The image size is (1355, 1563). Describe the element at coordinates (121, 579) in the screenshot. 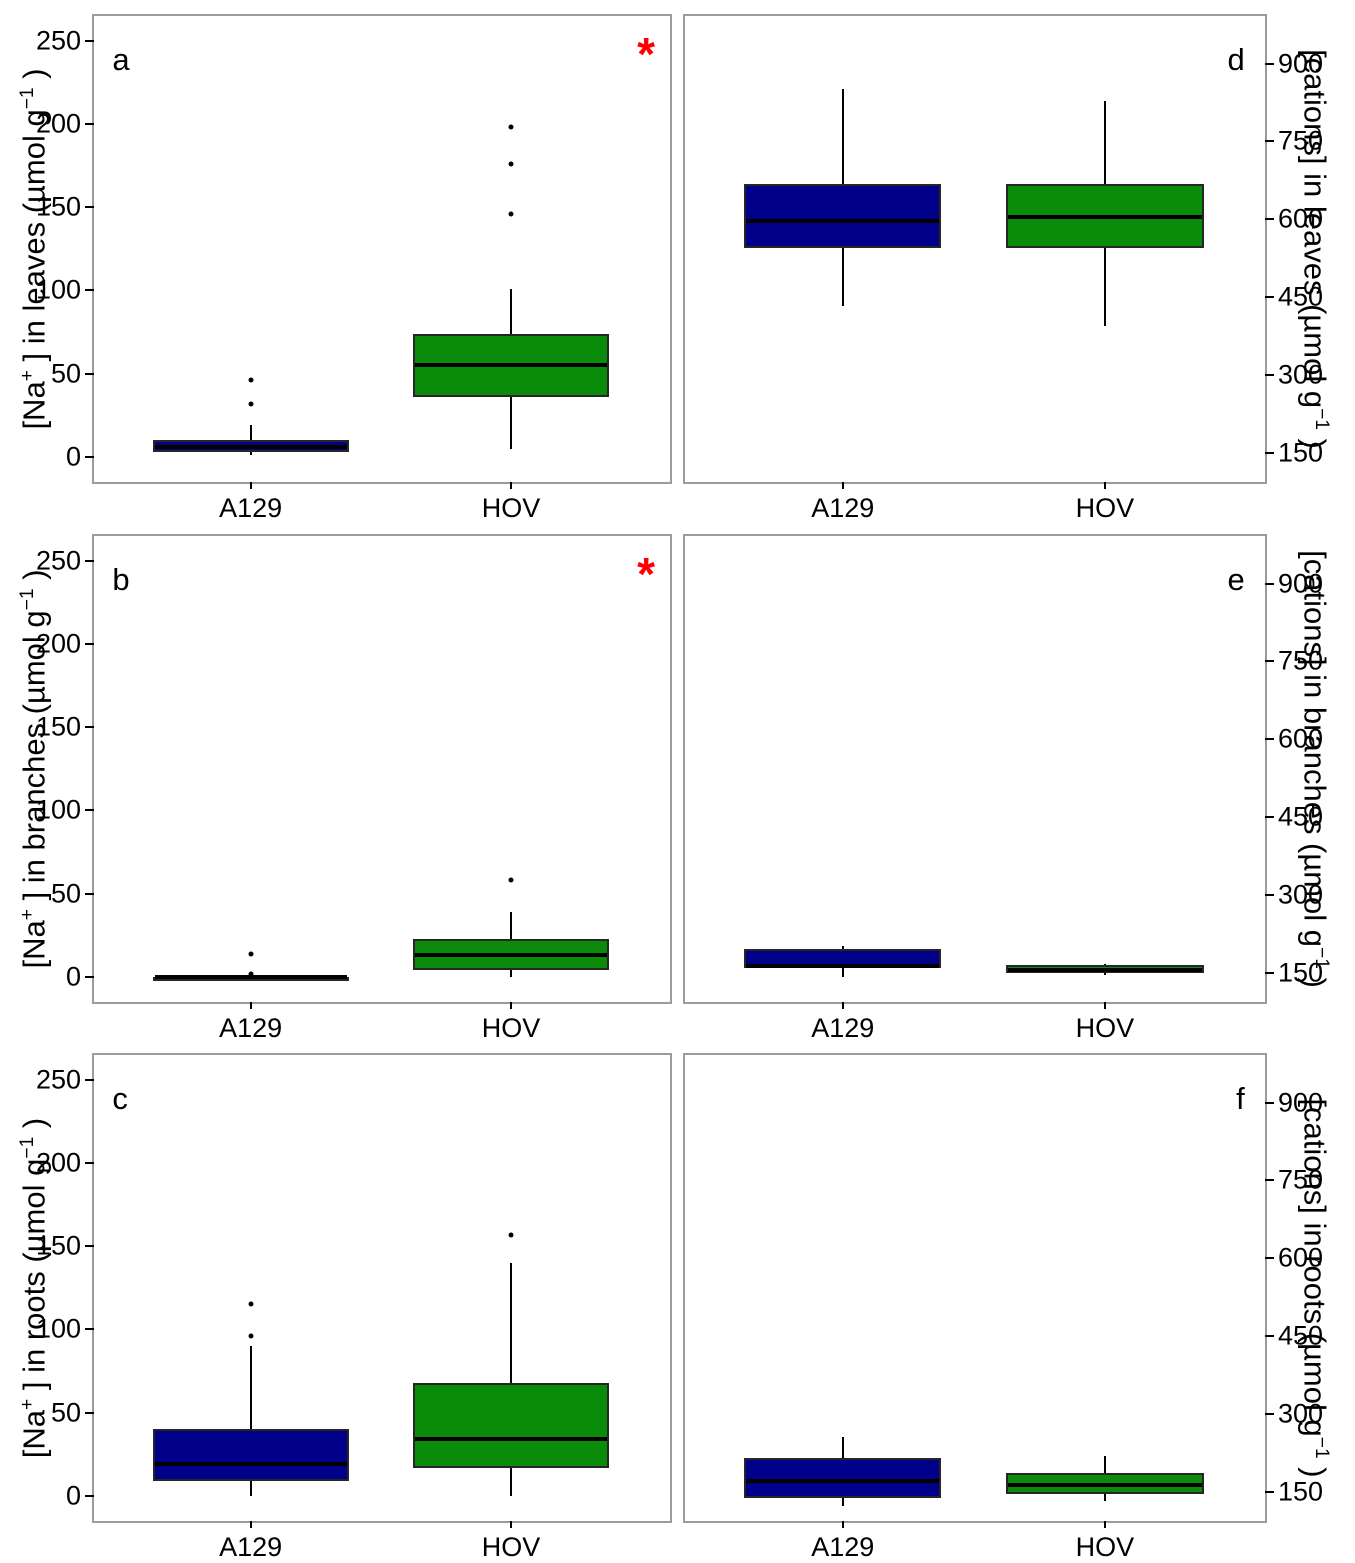

I see `panel-letter: b` at that location.